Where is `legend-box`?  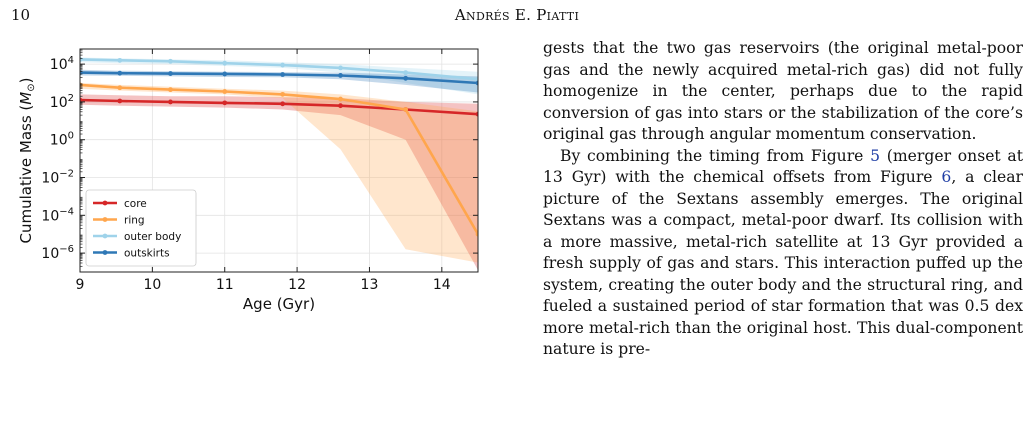 legend-box is located at coordinates (141, 228).